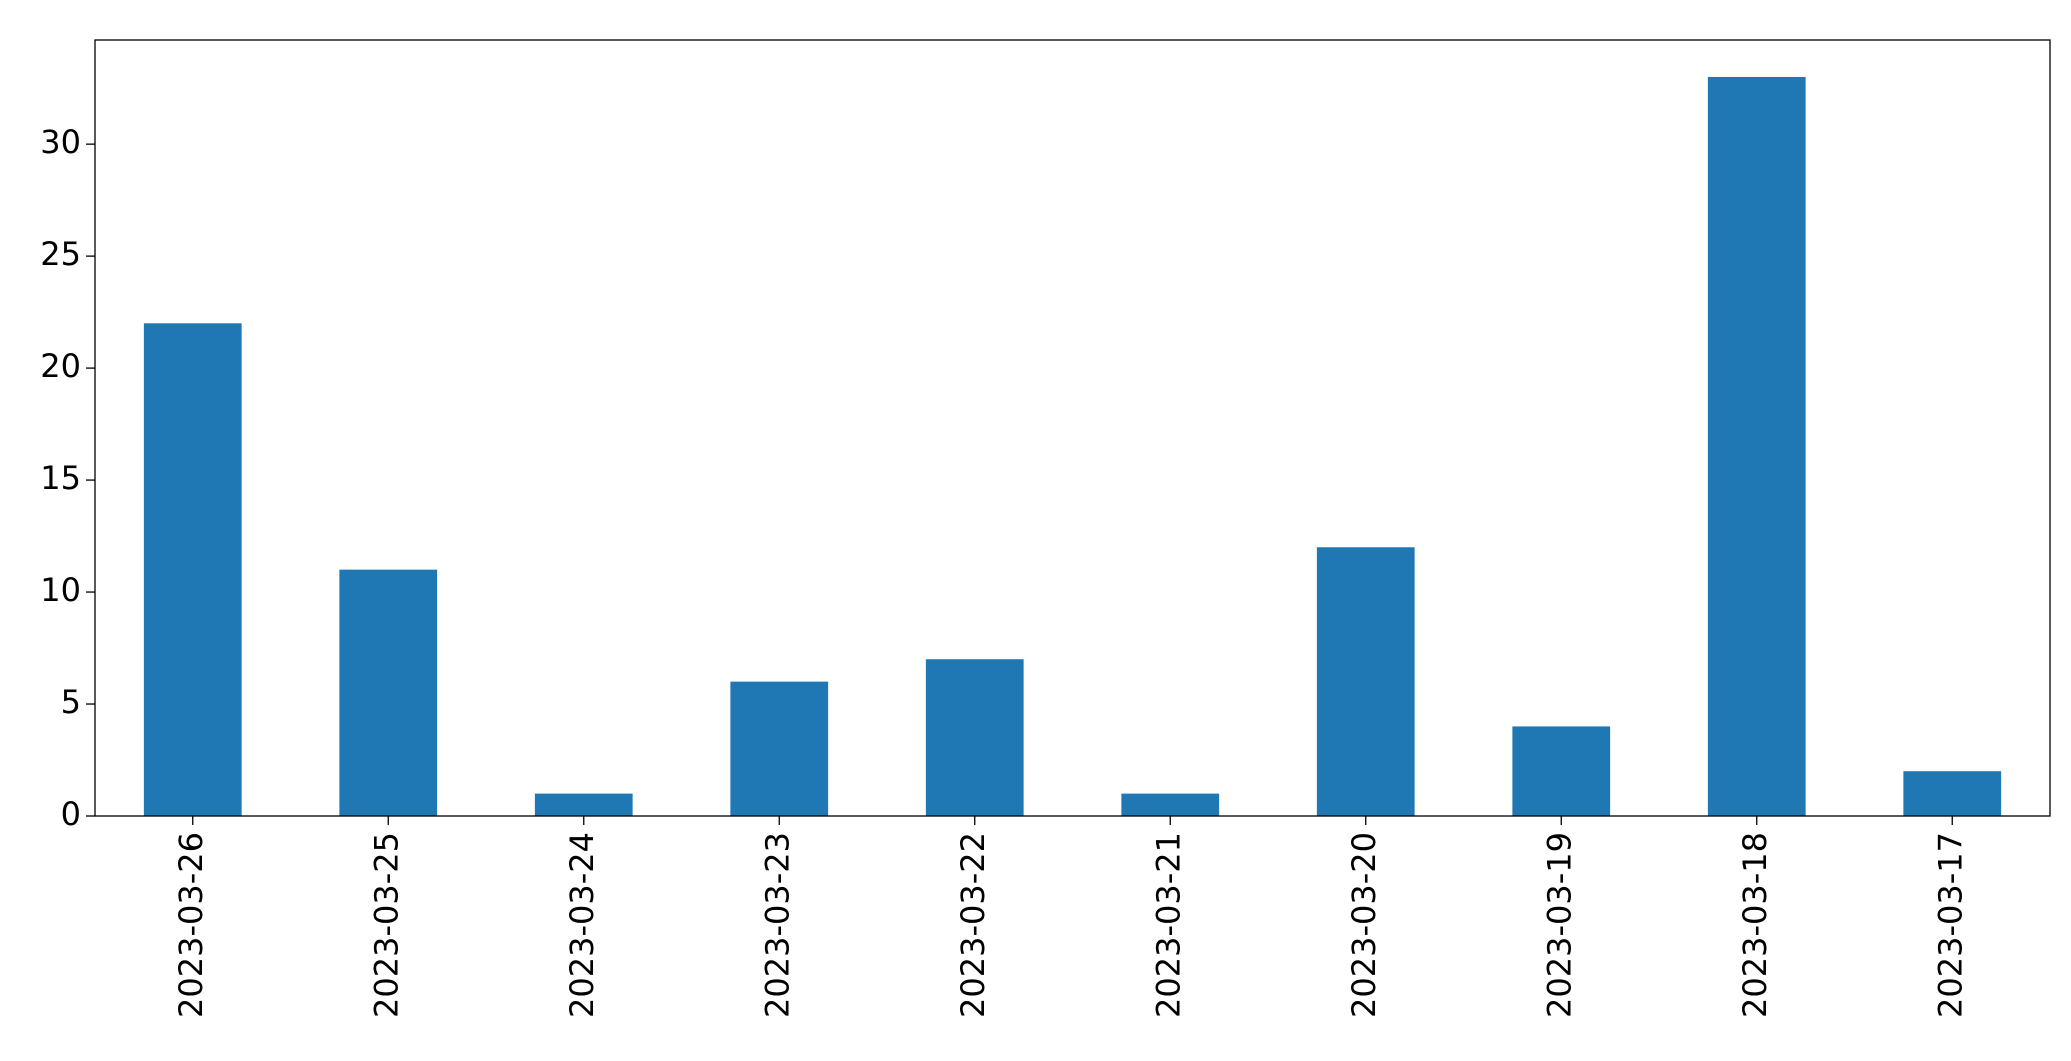  What do you see at coordinates (777, 925) in the screenshot?
I see `x-tick-label: 2023-03-23` at bounding box center [777, 925].